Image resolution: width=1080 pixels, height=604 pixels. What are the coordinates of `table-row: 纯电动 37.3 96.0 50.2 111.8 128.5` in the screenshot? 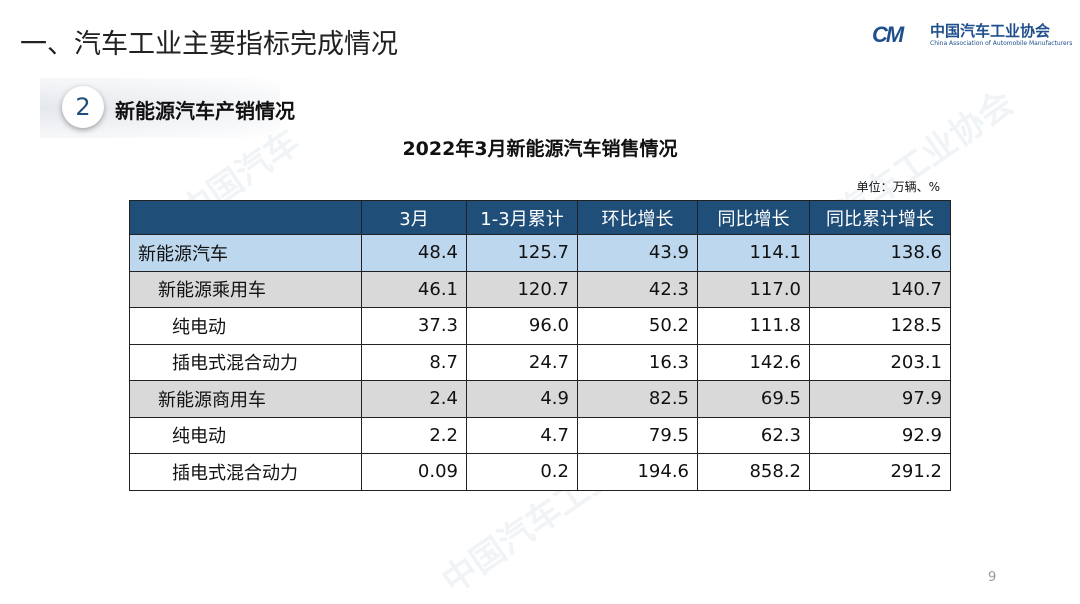 It's located at (540, 326).